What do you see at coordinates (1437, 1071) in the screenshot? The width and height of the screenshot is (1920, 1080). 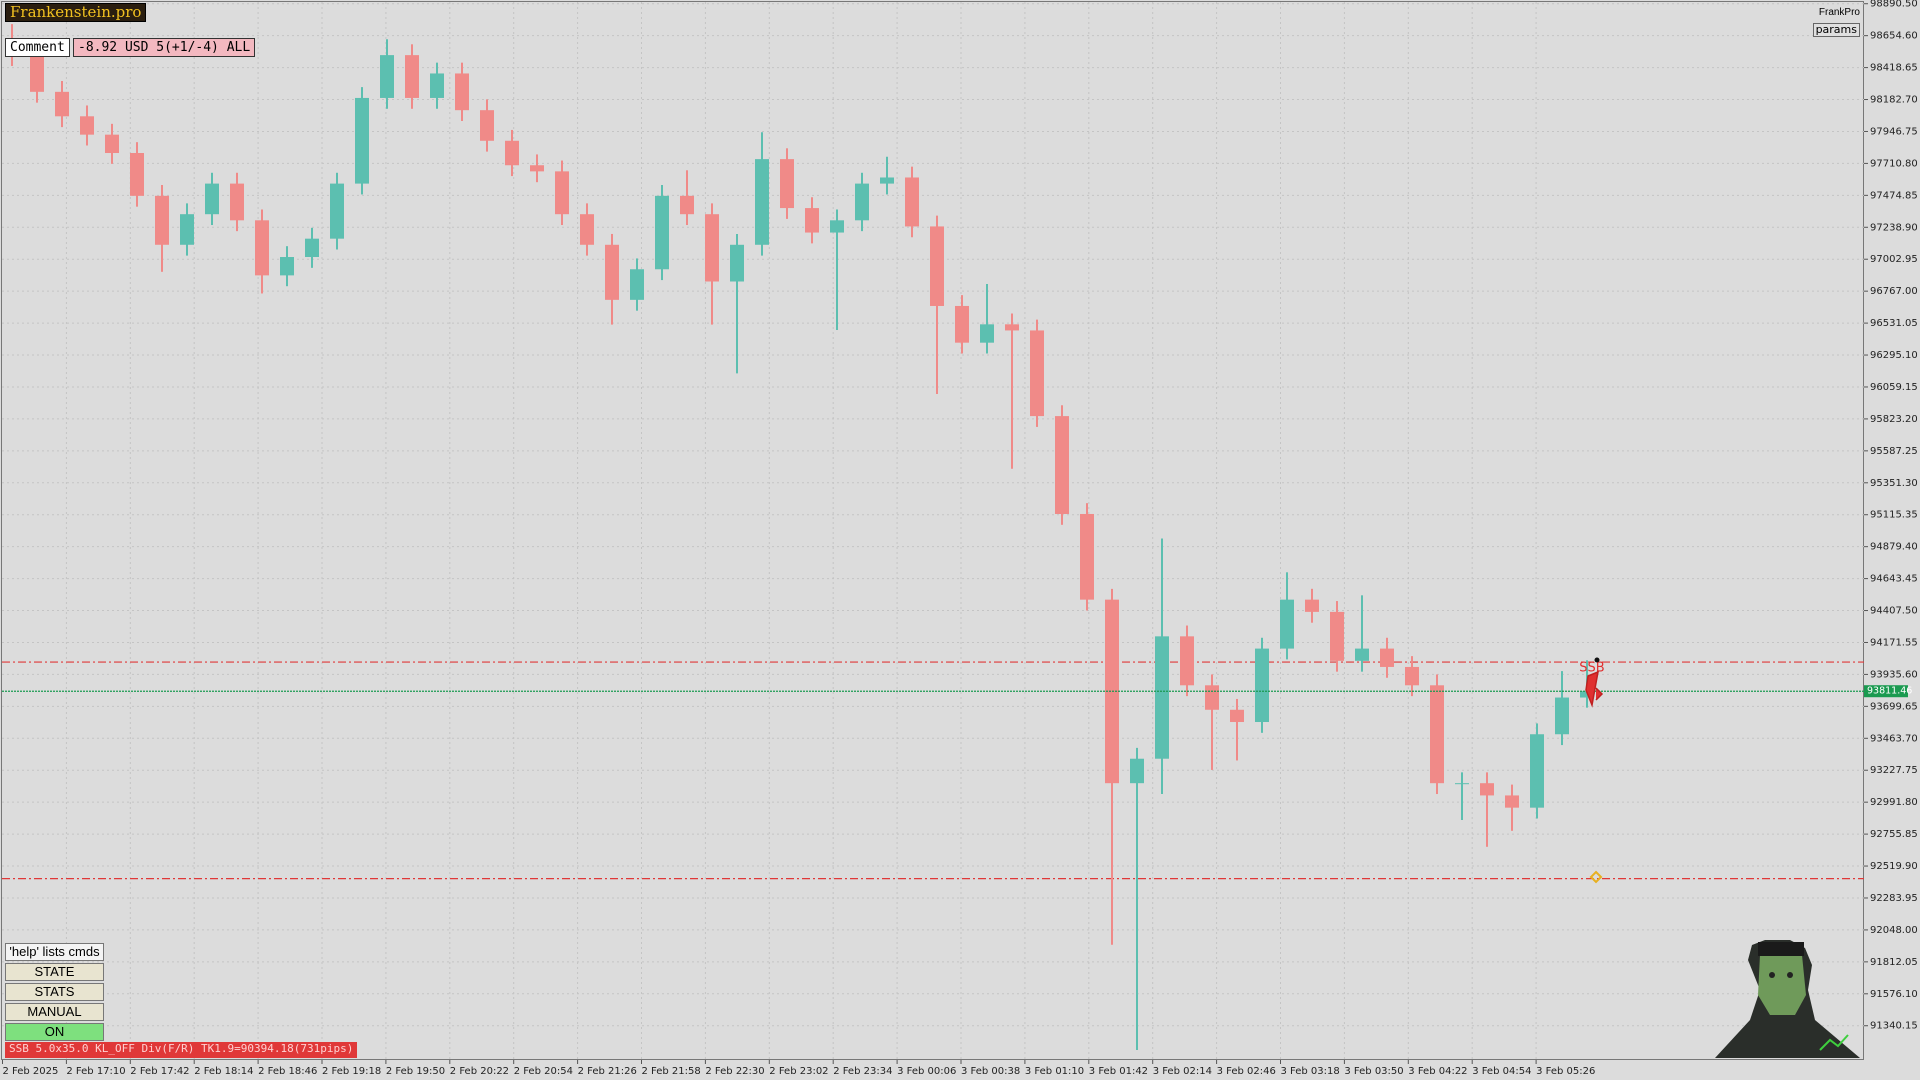 I see `x-tick-label: 3 Feb 04:22` at bounding box center [1437, 1071].